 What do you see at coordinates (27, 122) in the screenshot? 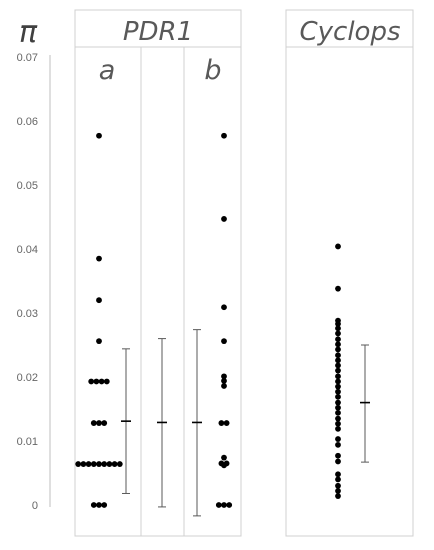
I see `y-tick-label: 0.06` at bounding box center [27, 122].